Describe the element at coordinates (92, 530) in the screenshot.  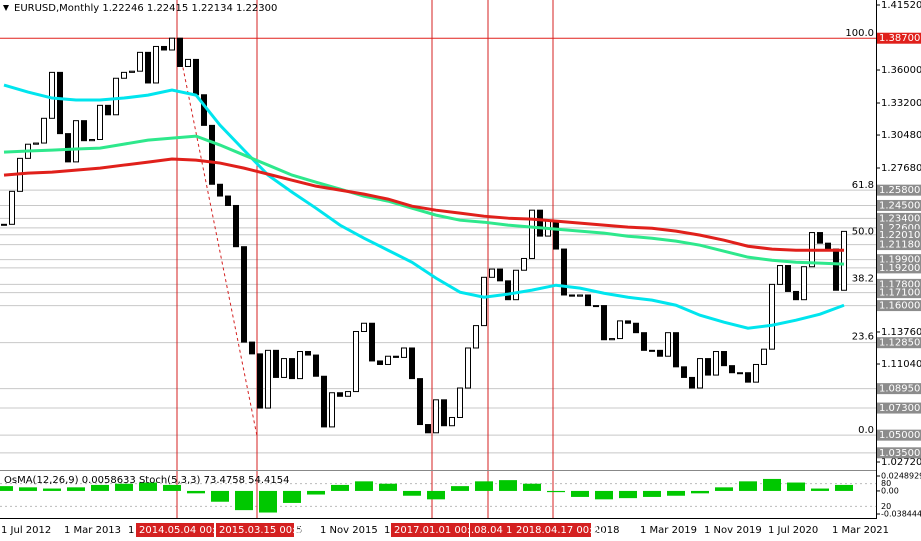
I see `x-tick-label: 1 Mar 2013` at that location.